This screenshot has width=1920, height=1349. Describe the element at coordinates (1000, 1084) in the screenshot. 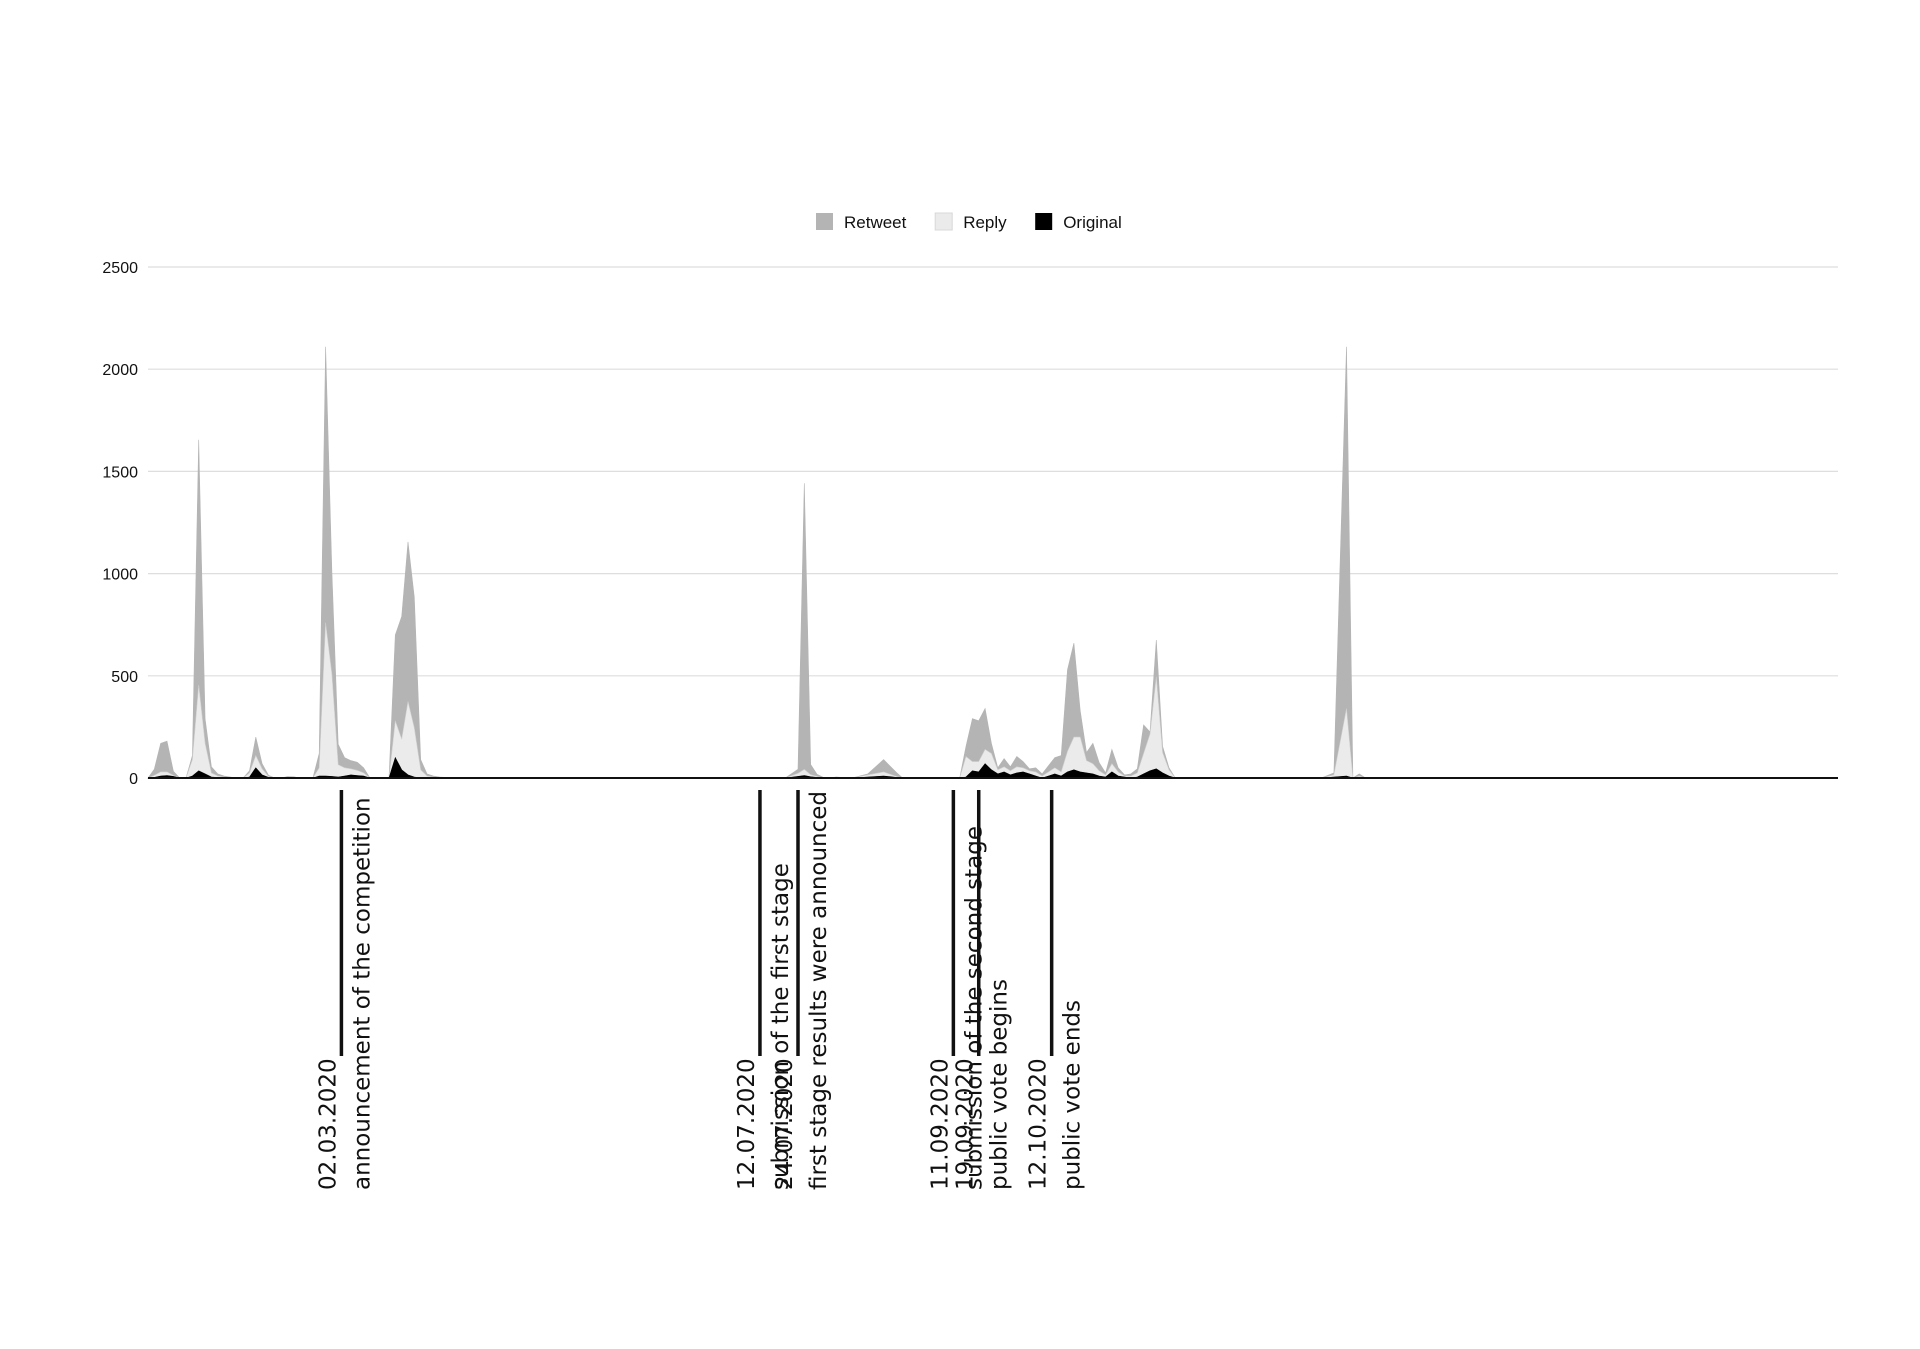

I see `annotation-text: public vote begins` at that location.